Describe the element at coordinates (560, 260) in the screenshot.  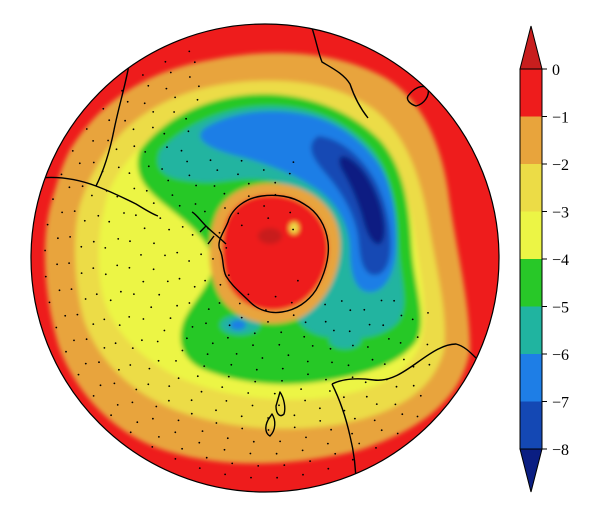
I see `colorbar-tick-labels: 0 −1 −2 −3 −4 −5 −6 −7 −8` at that location.